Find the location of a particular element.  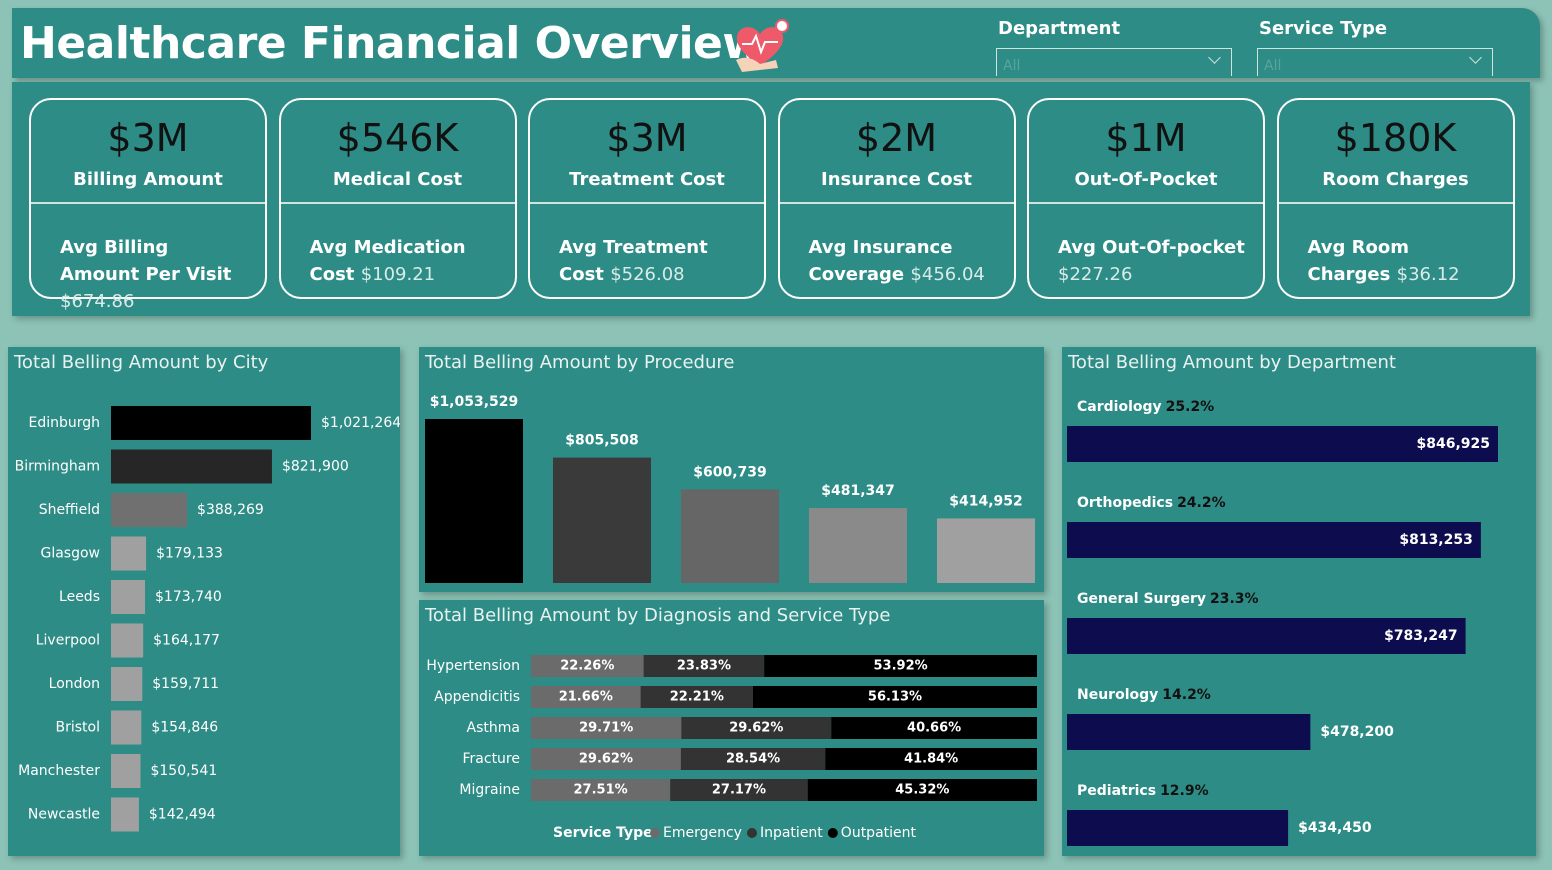

kpi-label: Billing Amount is located at coordinates (148, 179).